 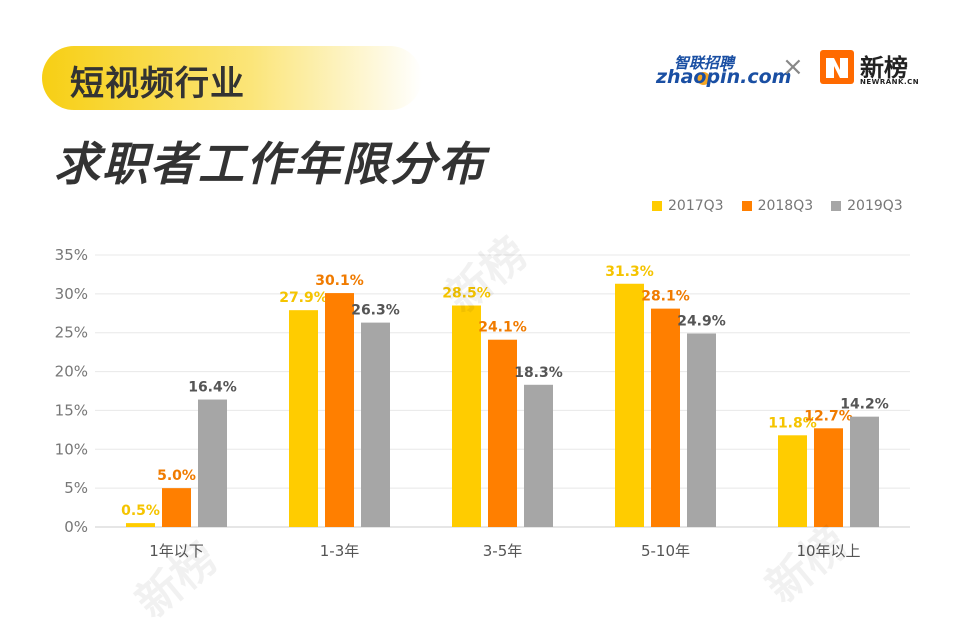 What do you see at coordinates (703, 78) in the screenshot?
I see `zhaopin-logo-dot-icon` at bounding box center [703, 78].